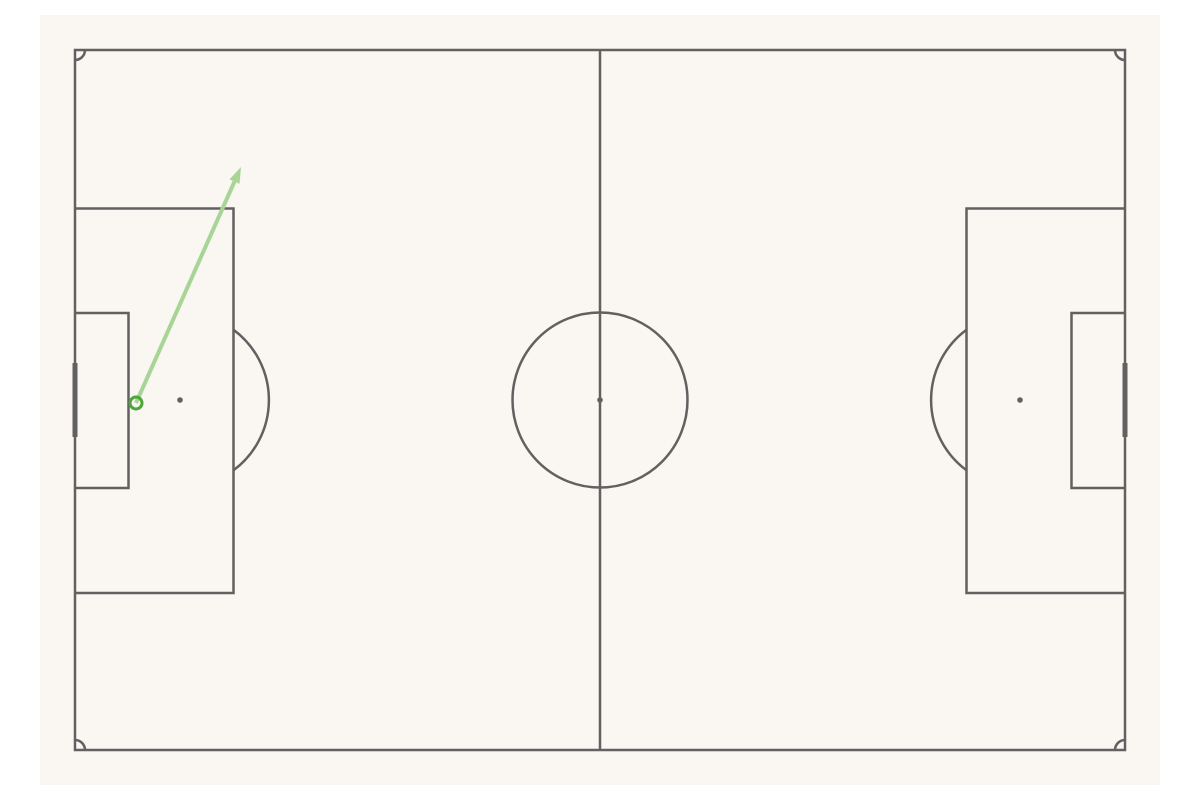 Image resolution: width=1200 pixels, height=800 pixels. I want to click on centre-spot, so click(600, 400).